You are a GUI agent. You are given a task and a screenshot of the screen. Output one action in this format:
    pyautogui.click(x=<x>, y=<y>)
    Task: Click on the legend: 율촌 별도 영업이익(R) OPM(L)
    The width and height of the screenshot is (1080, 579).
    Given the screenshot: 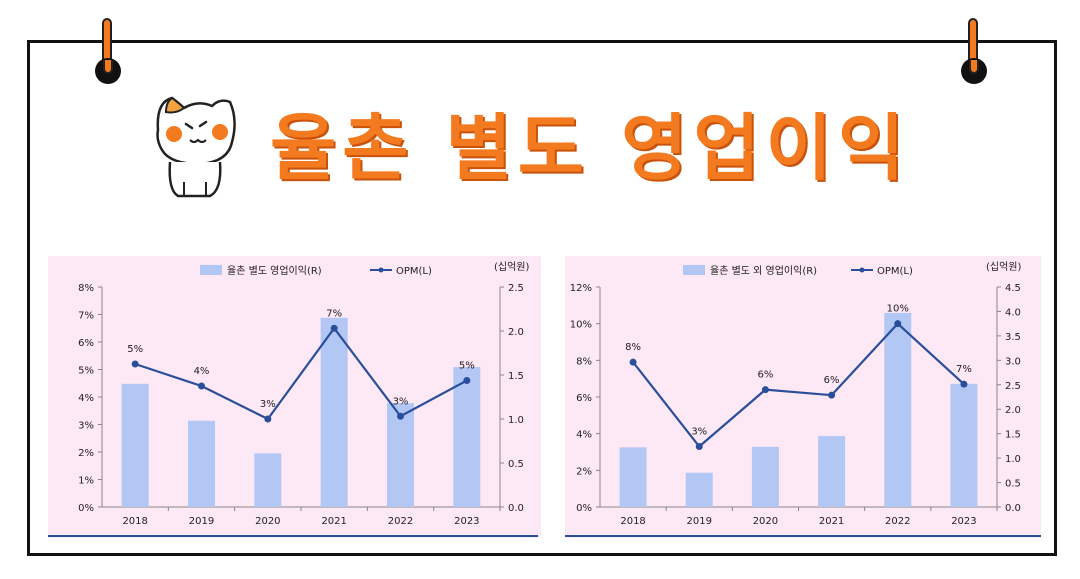 What is the action you would take?
    pyautogui.click(x=316, y=270)
    